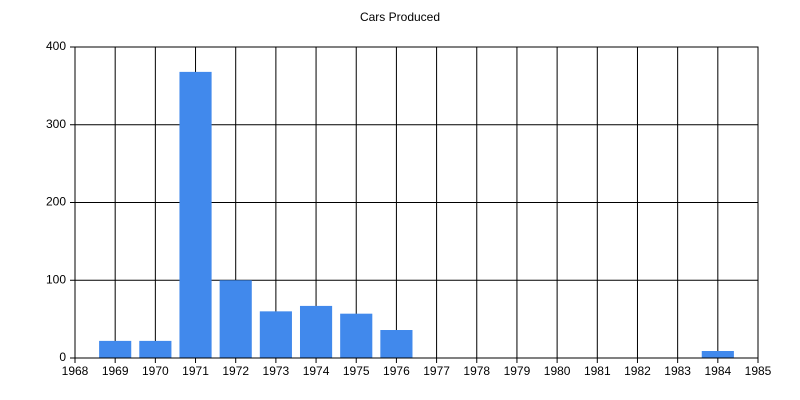 This screenshot has width=800, height=400. Describe the element at coordinates (62, 357) in the screenshot. I see `y-tick-label: 0` at that location.